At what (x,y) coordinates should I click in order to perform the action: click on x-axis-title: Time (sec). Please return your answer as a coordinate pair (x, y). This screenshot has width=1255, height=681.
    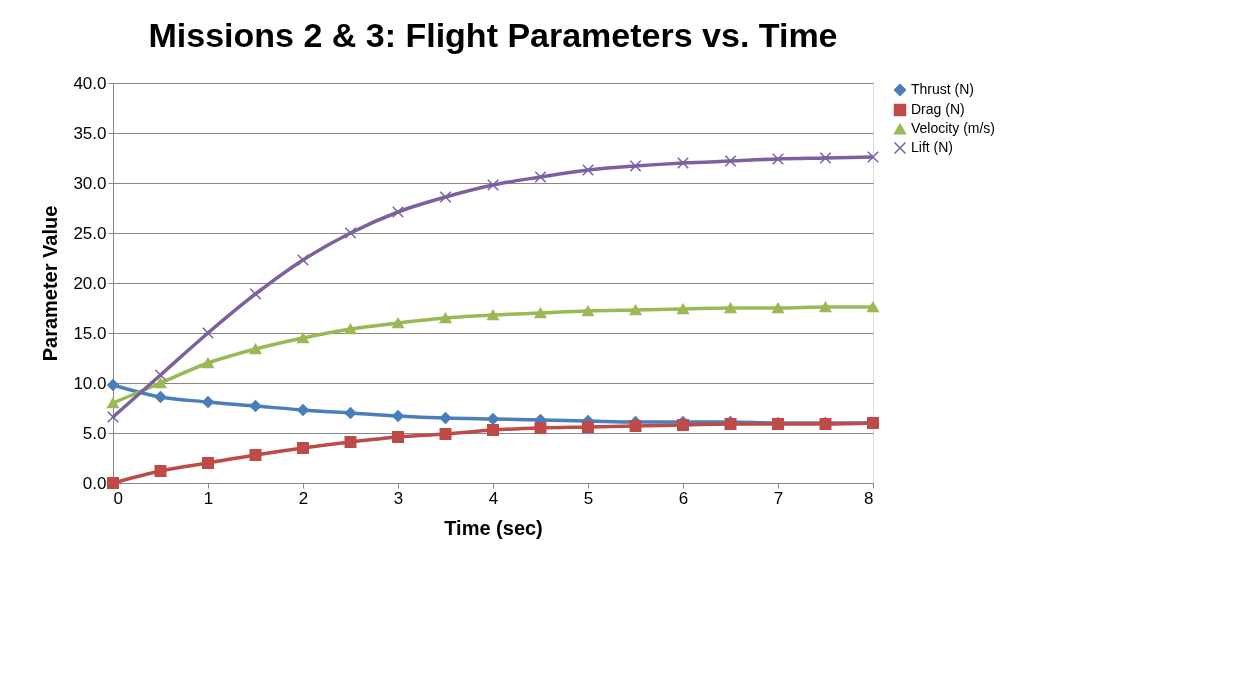
    Looking at the image, I should click on (493, 527).